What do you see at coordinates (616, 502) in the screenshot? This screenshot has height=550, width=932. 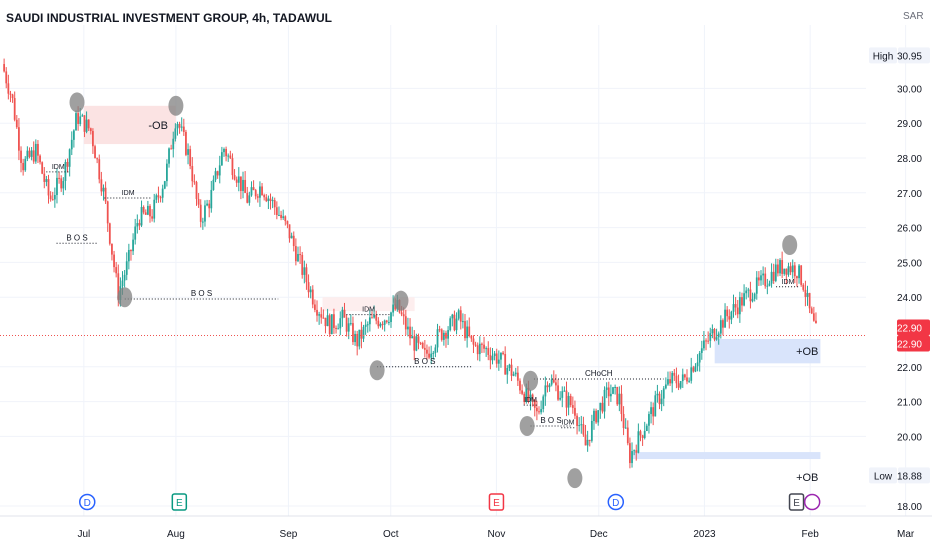 I see `dividend-event-icon` at bounding box center [616, 502].